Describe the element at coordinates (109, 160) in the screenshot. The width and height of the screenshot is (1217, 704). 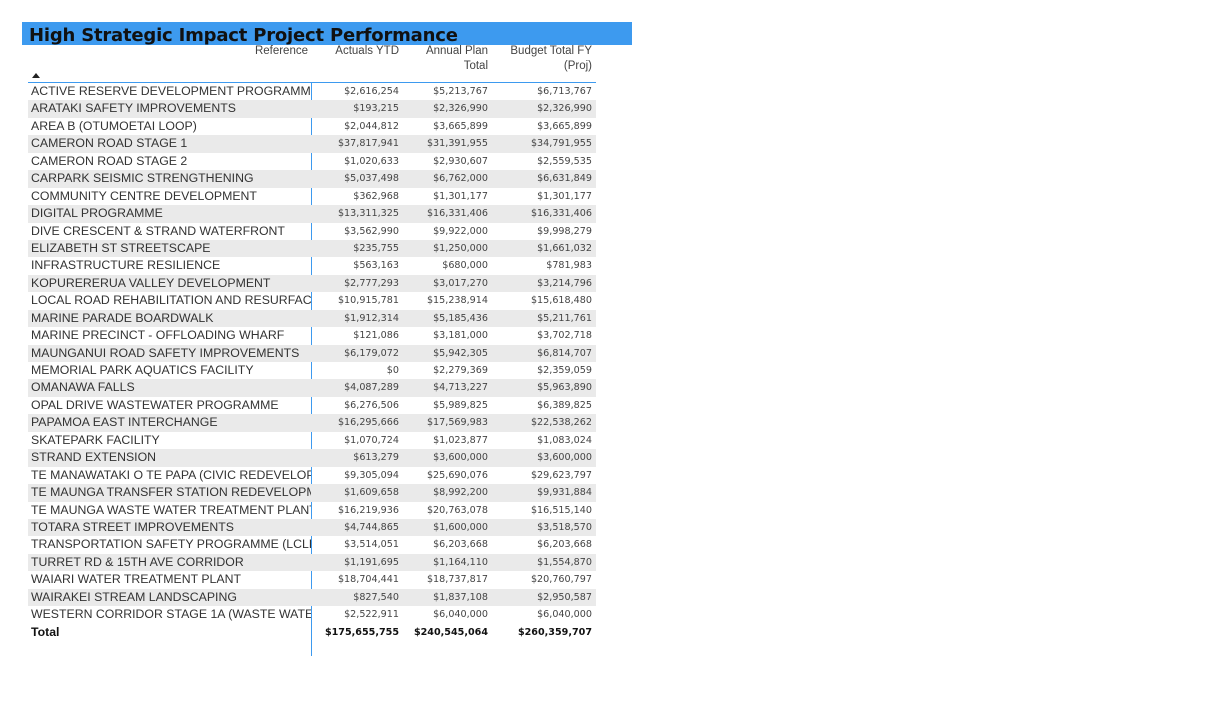
I see `row-reference: CAMERON ROAD STAGE 2` at that location.